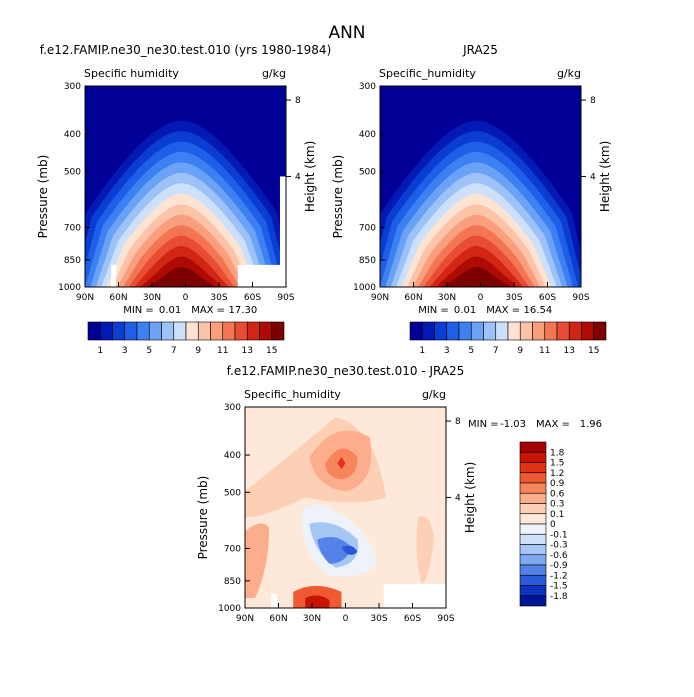 This screenshot has height=697, width=694. Describe the element at coordinates (232, 493) in the screenshot. I see `y-tick-label: 500` at that location.